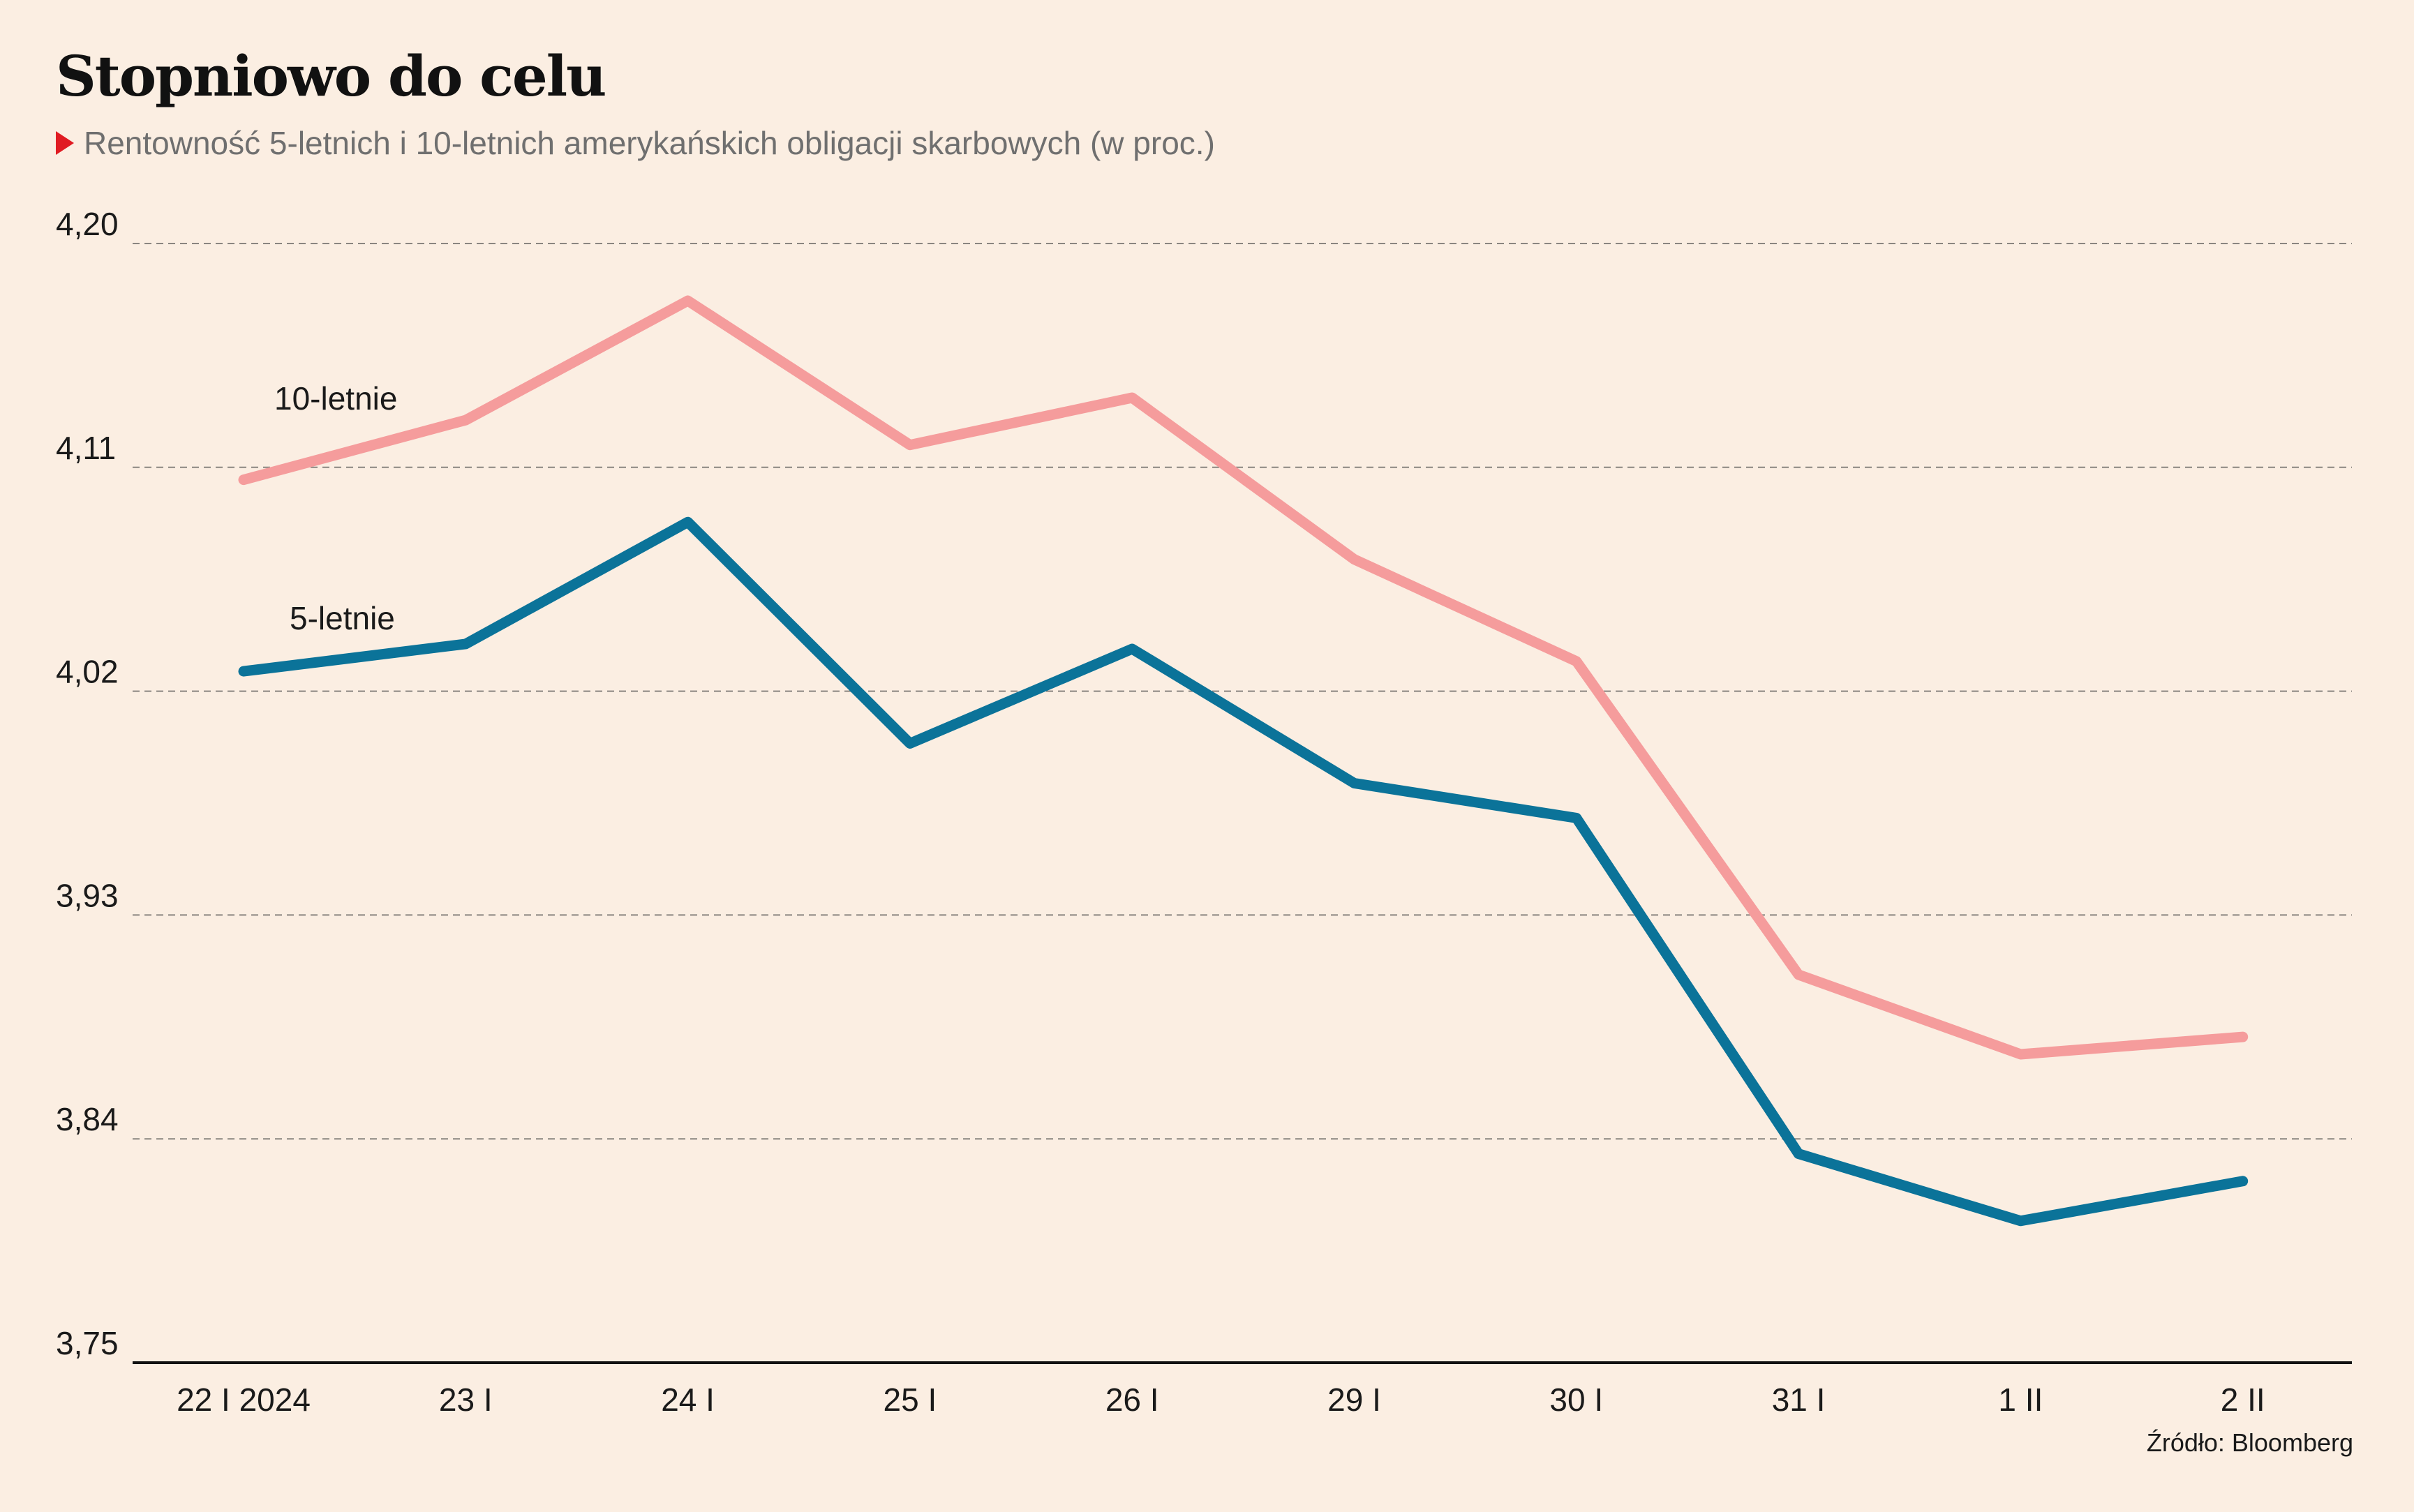 The image size is (2414, 1512). What do you see at coordinates (87, 895) in the screenshot?
I see `y-tick-label: 3,93` at bounding box center [87, 895].